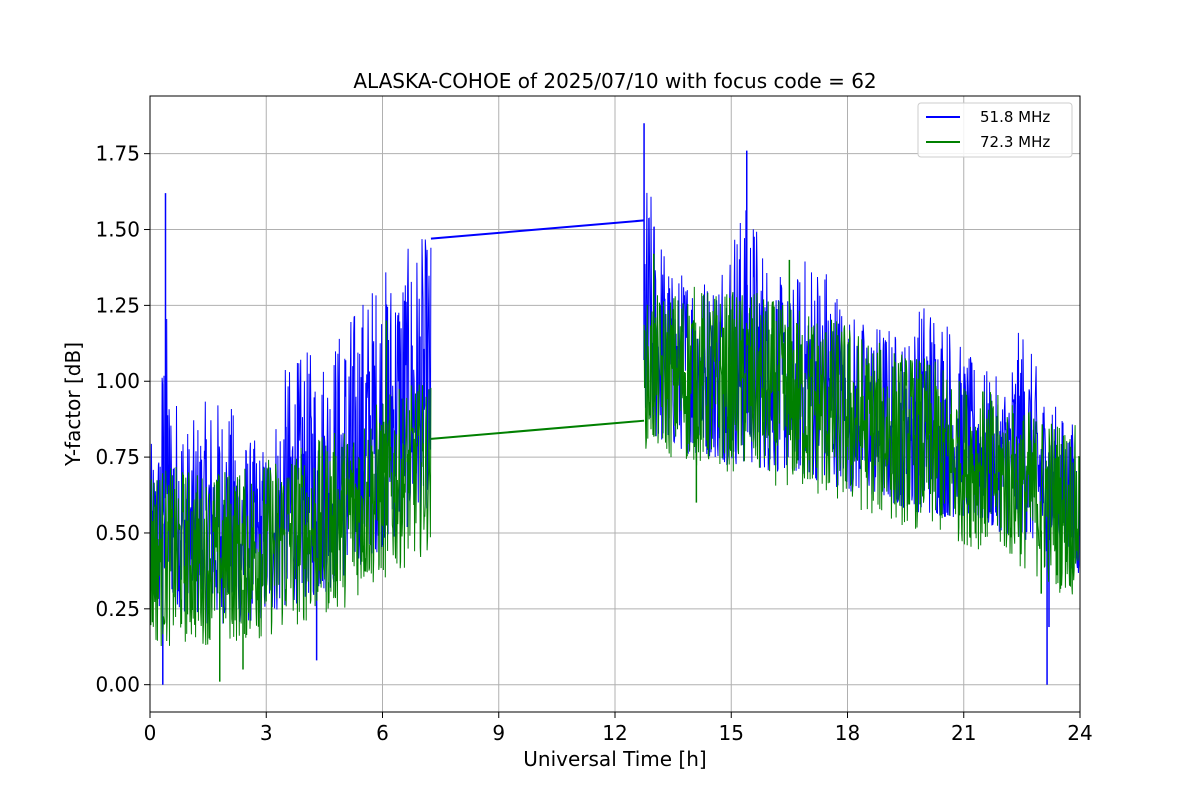  Describe the element at coordinates (1079, 733) in the screenshot. I see `x-tick-label: 24` at that location.